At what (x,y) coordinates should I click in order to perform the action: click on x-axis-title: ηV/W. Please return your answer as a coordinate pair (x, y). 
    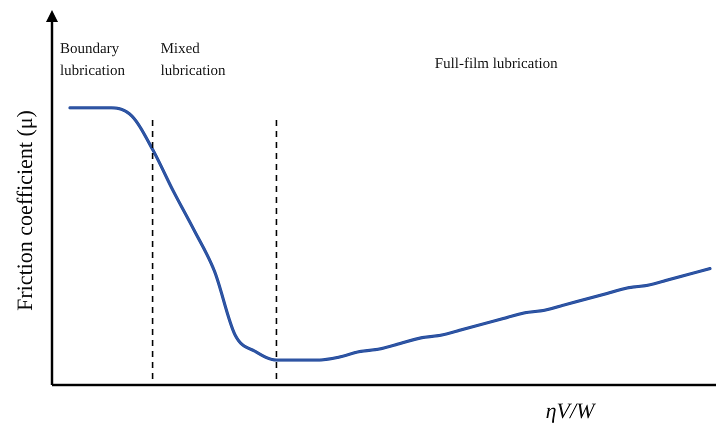
    Looking at the image, I should click on (571, 410).